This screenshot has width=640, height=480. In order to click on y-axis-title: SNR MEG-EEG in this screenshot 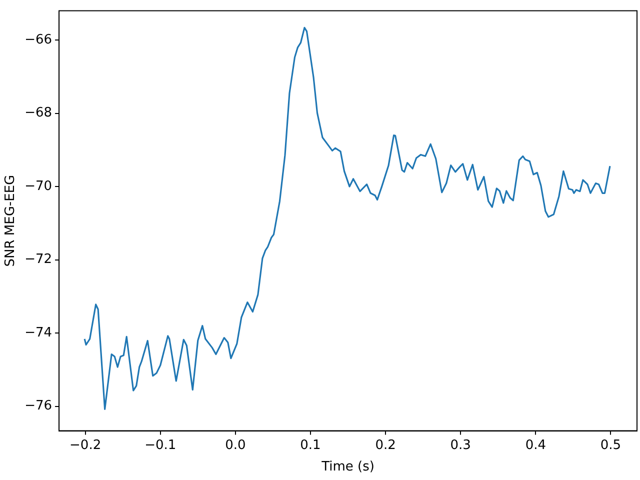, I will do `click(10, 220)`.